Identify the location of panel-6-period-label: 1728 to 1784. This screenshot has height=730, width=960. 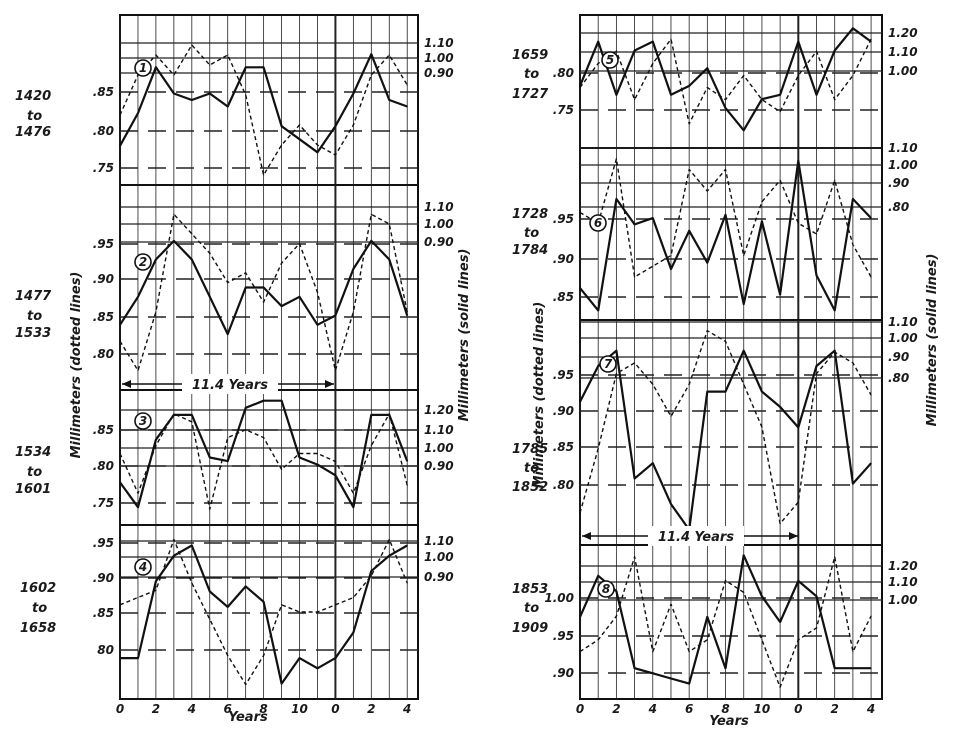
(530, 232).